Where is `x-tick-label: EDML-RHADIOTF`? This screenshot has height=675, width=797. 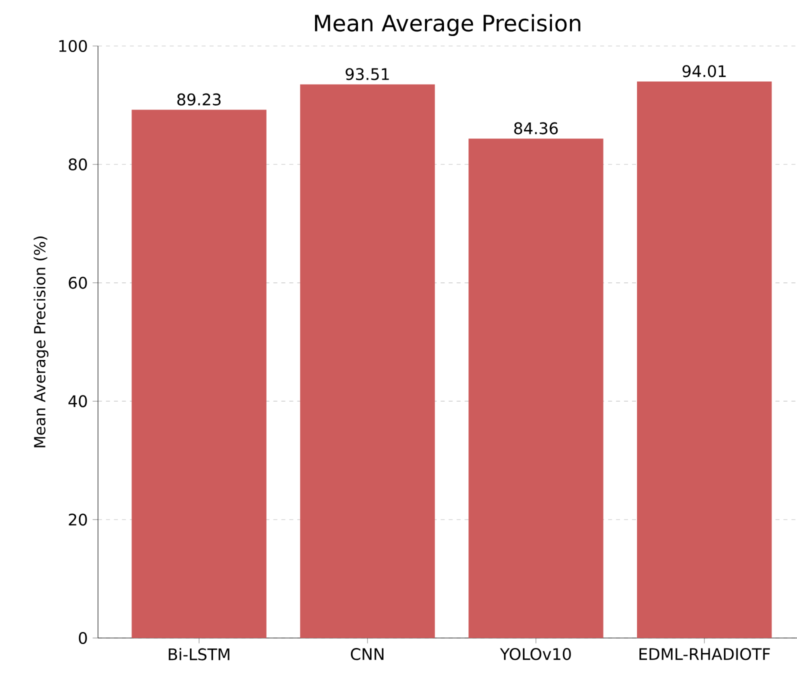
x-tick-label: EDML-RHADIOTF is located at coordinates (705, 654).